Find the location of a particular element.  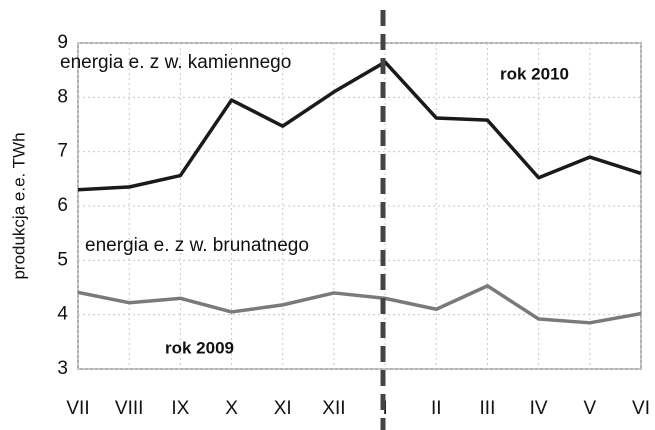

x-tick-label: IX is located at coordinates (180, 408).